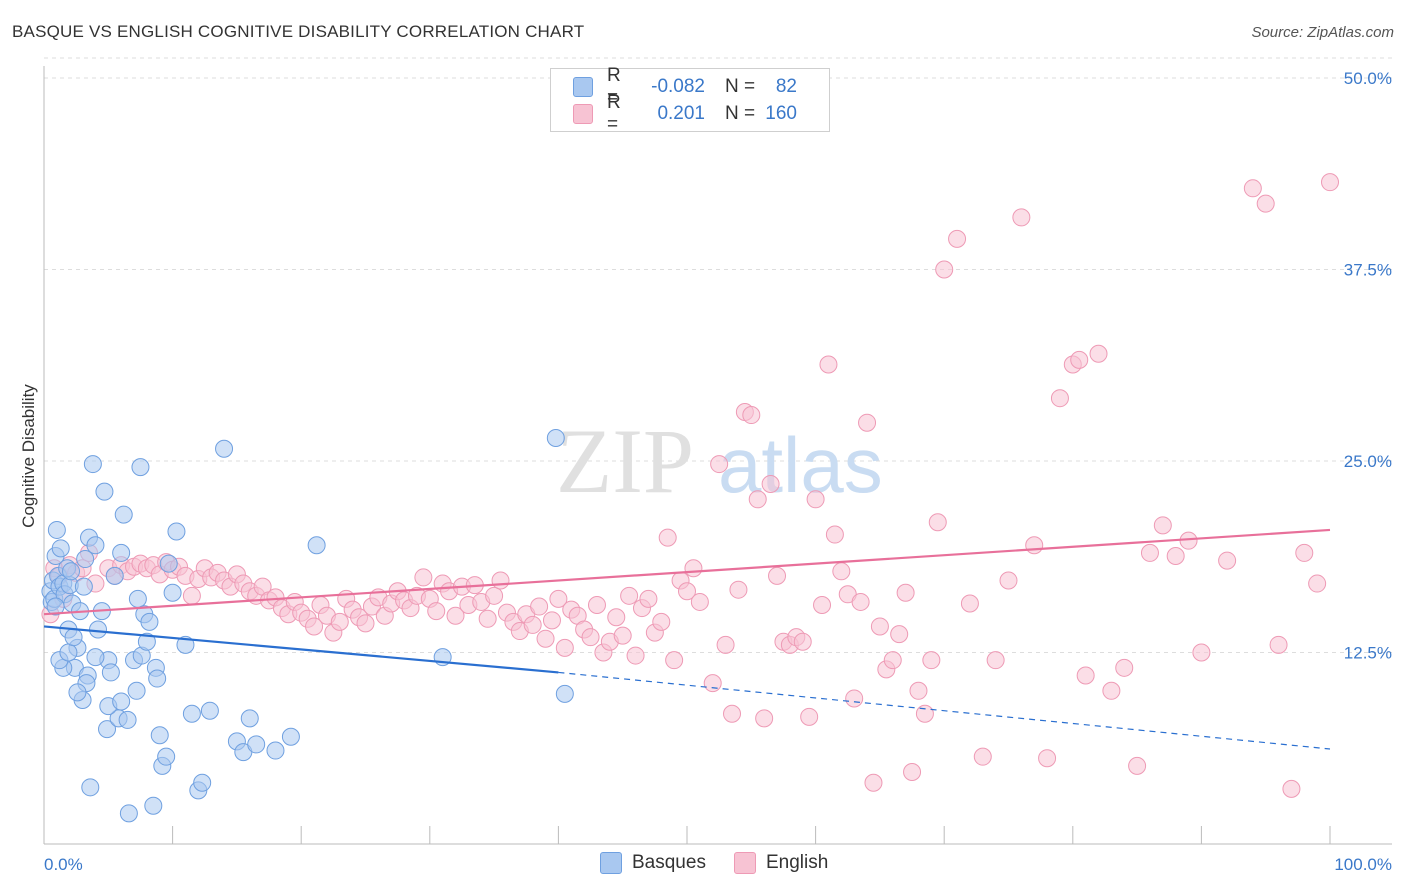 The height and width of the screenshot is (892, 1406). What do you see at coordinates (780, 863) in the screenshot?
I see `legend-item-english: English` at bounding box center [780, 863].